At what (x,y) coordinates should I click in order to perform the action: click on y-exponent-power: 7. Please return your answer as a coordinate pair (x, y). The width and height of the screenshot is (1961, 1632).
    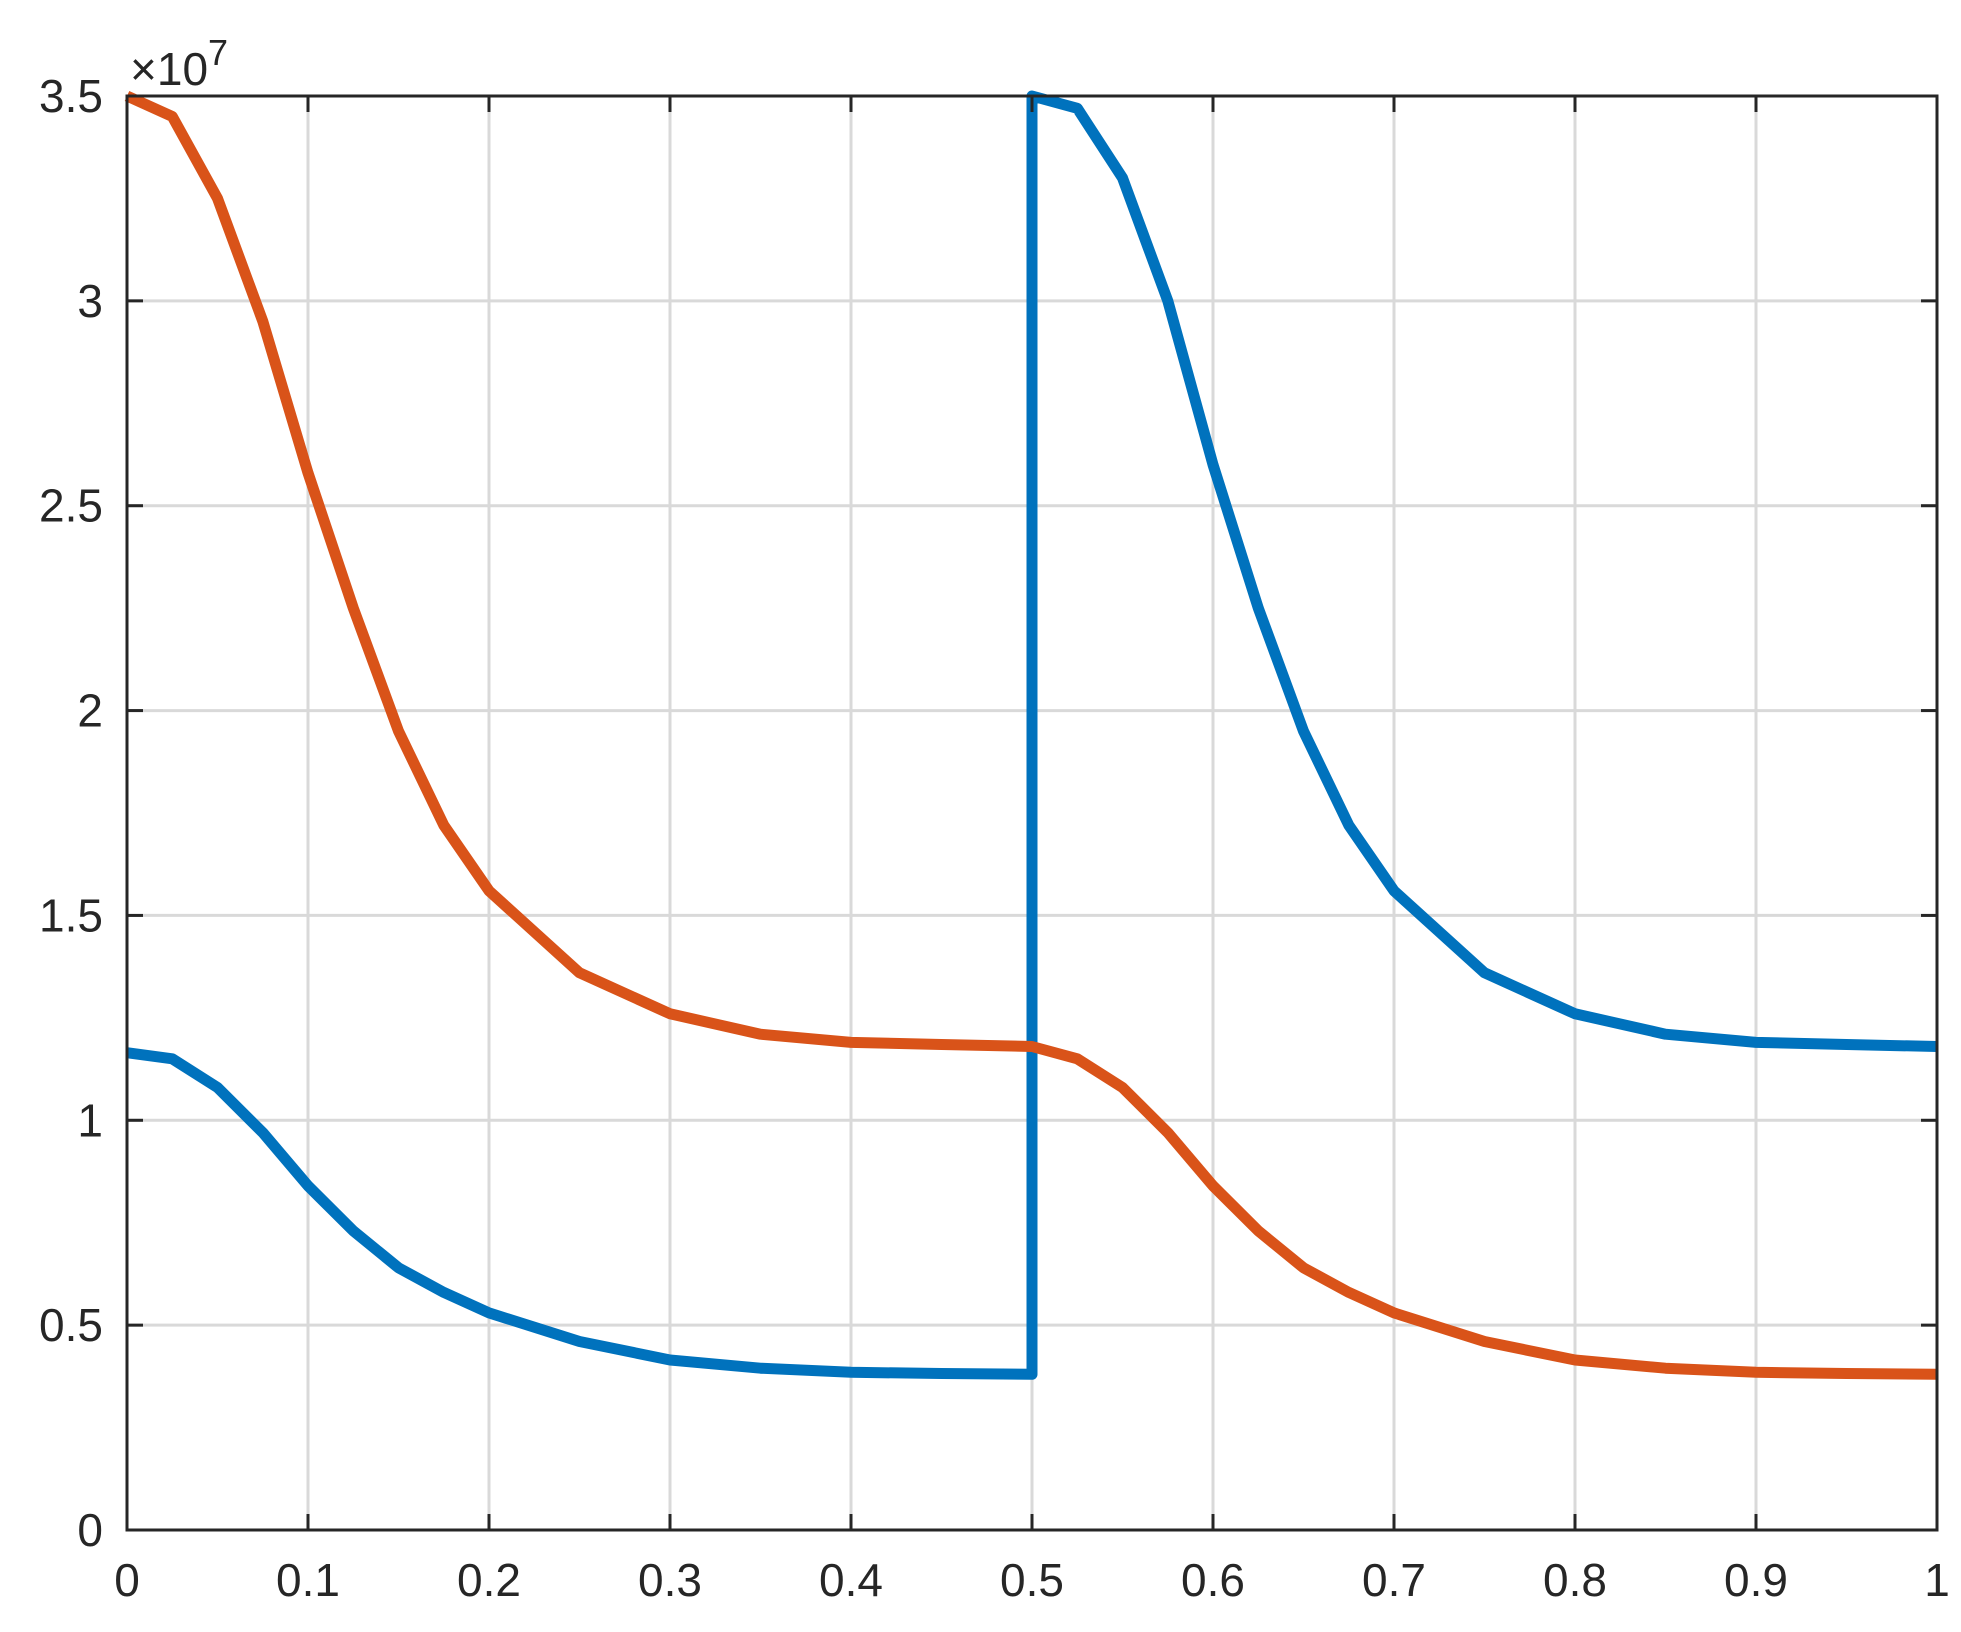
    Looking at the image, I should click on (218, 52).